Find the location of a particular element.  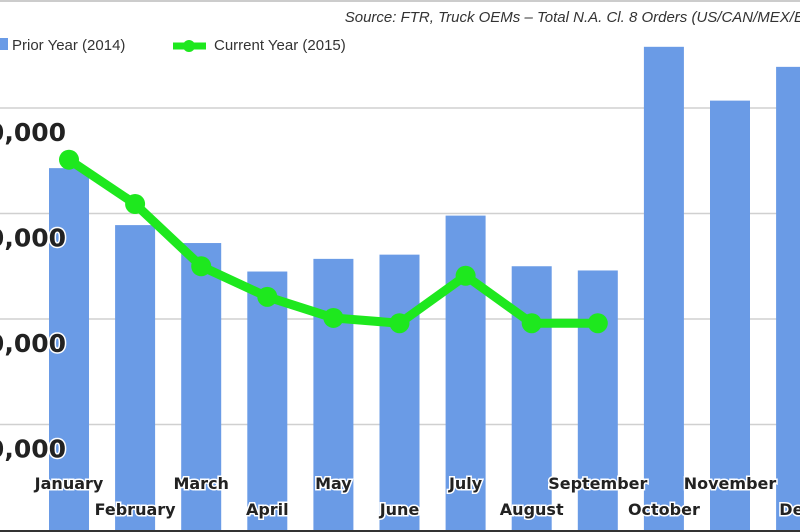

x-tick-label: June is located at coordinates (399, 509).